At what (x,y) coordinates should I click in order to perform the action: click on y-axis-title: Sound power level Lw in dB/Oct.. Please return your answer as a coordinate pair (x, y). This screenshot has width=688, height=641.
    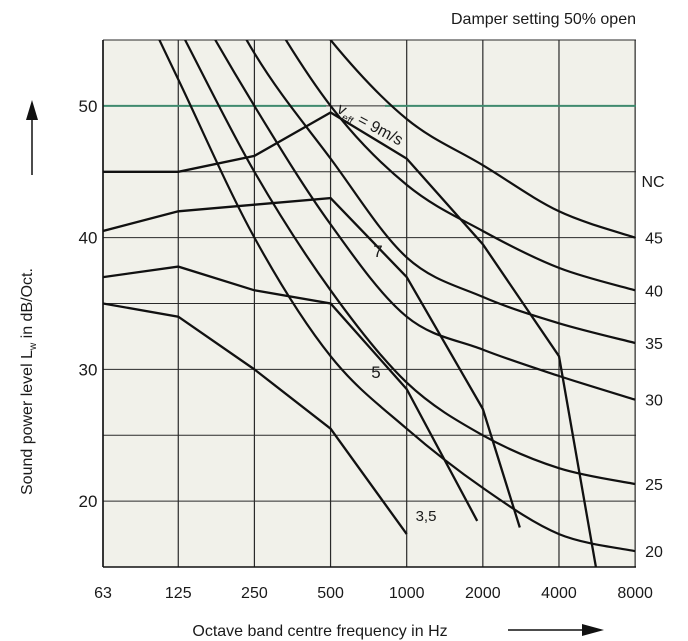
    Looking at the image, I should click on (29, 381).